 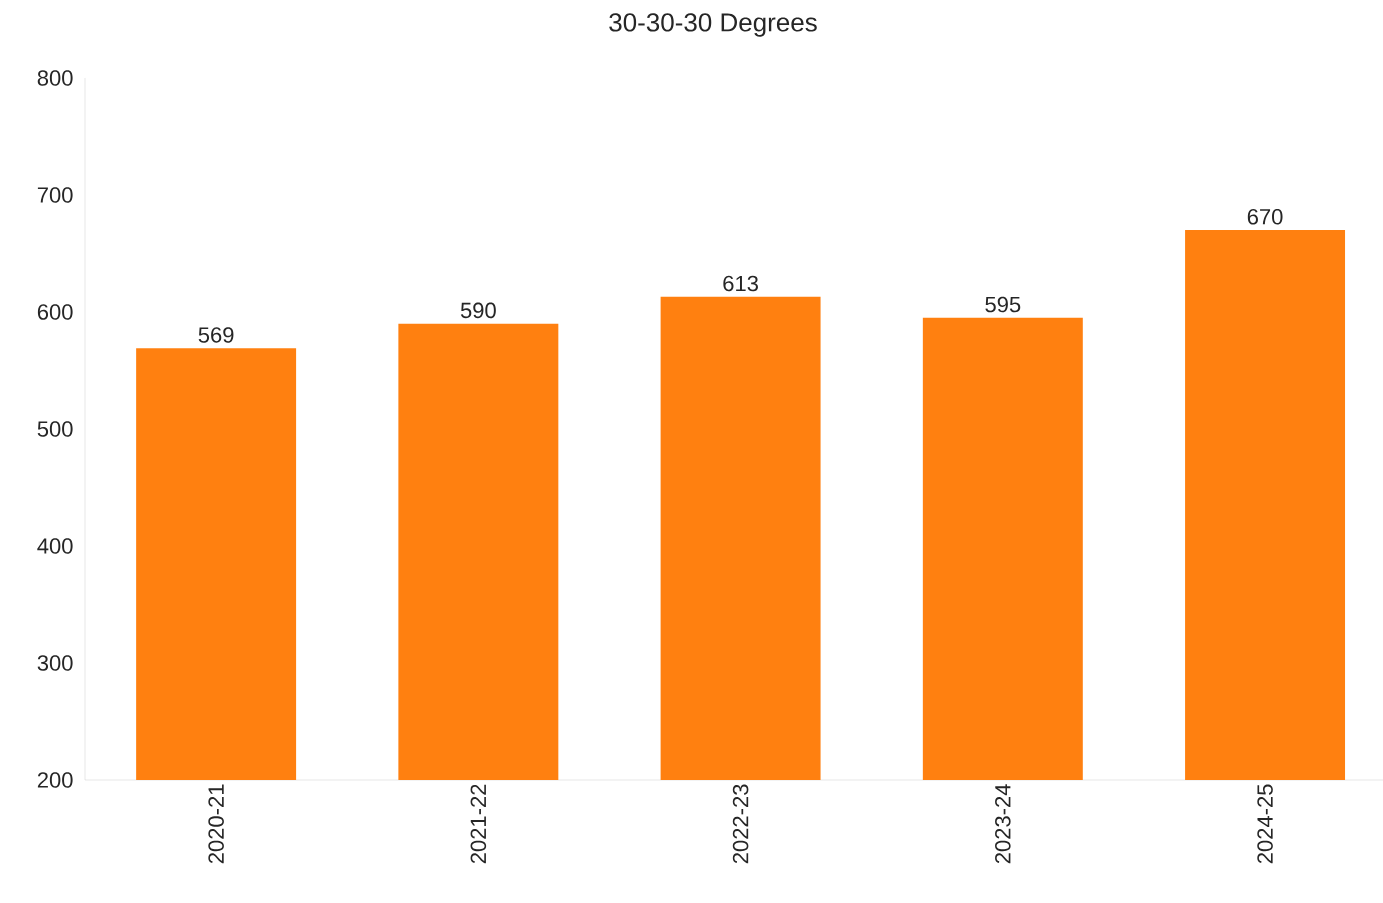 I want to click on y-tick-label: 300, so click(x=55, y=663).